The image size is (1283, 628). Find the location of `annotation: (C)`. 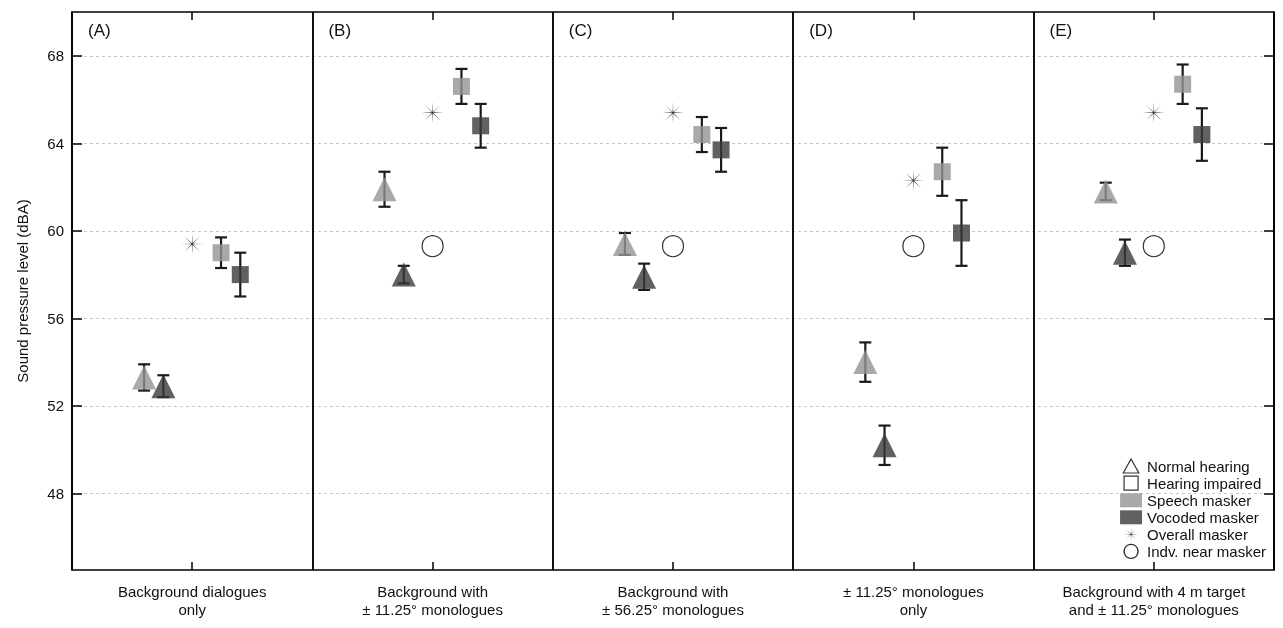

annotation: (C) is located at coordinates (580, 30).